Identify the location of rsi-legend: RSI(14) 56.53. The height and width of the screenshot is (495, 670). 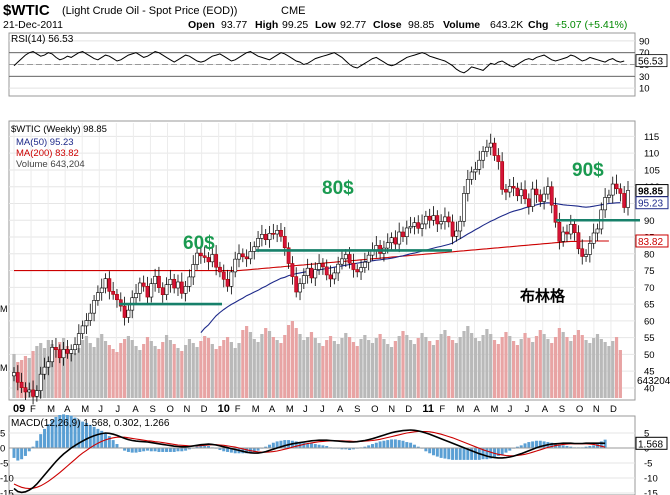
(42, 39).